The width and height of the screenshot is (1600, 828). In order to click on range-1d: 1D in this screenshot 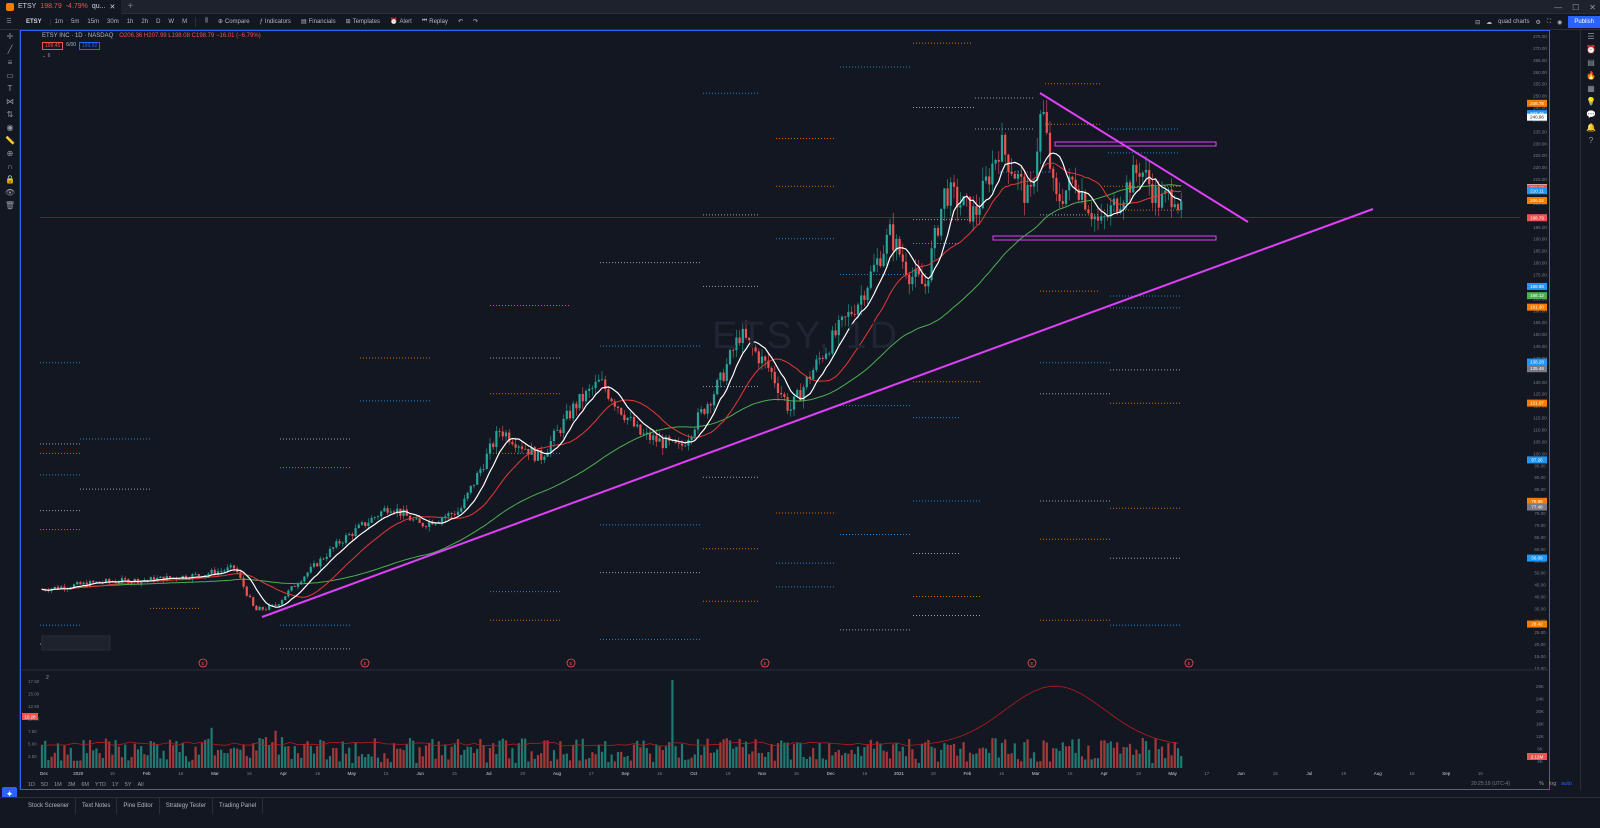, I will do `click(32, 785)`.